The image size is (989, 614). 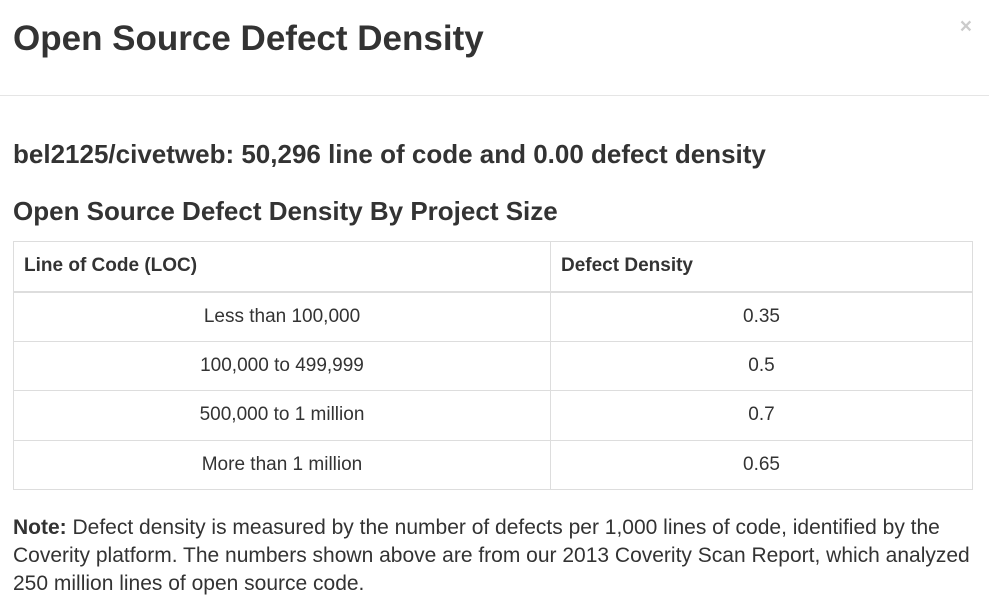 I want to click on column-header-defect-density: Defect Density, so click(x=761, y=267).